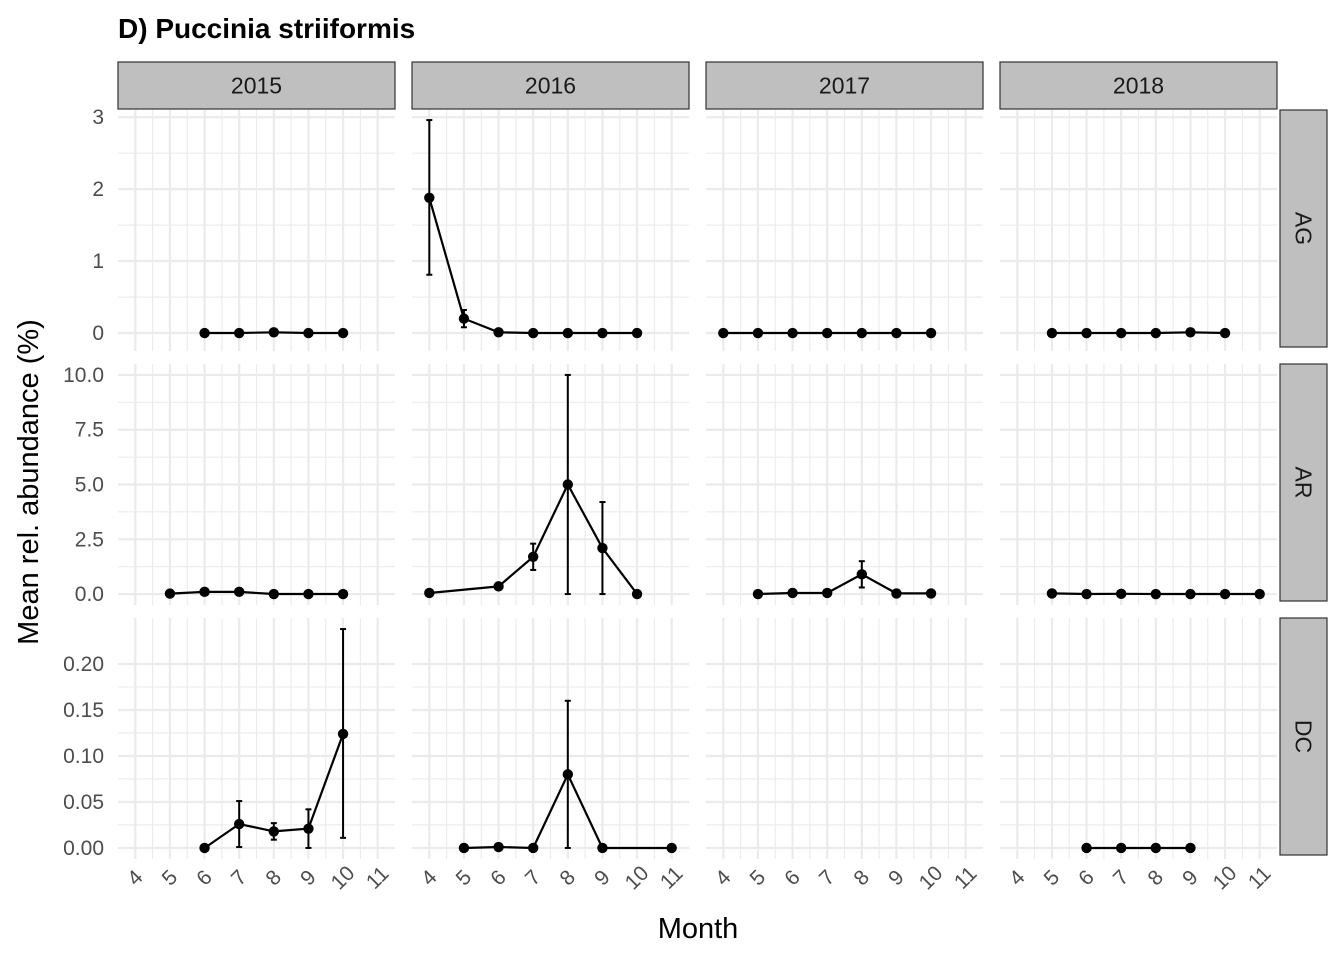 This screenshot has height=960, width=1344. What do you see at coordinates (1304, 228) in the screenshot?
I see `strip-row-label-AG: AG` at bounding box center [1304, 228].